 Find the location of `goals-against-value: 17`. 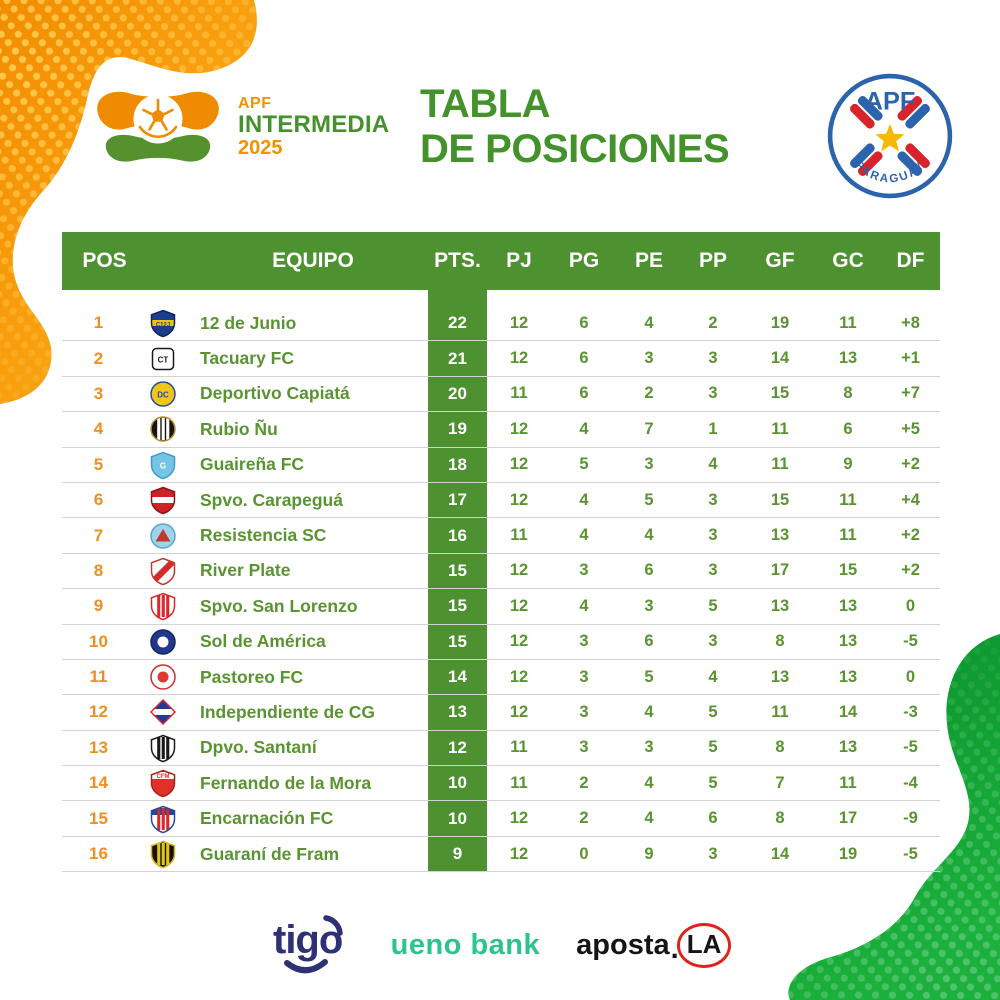

goals-against-value: 17 is located at coordinates (848, 818).